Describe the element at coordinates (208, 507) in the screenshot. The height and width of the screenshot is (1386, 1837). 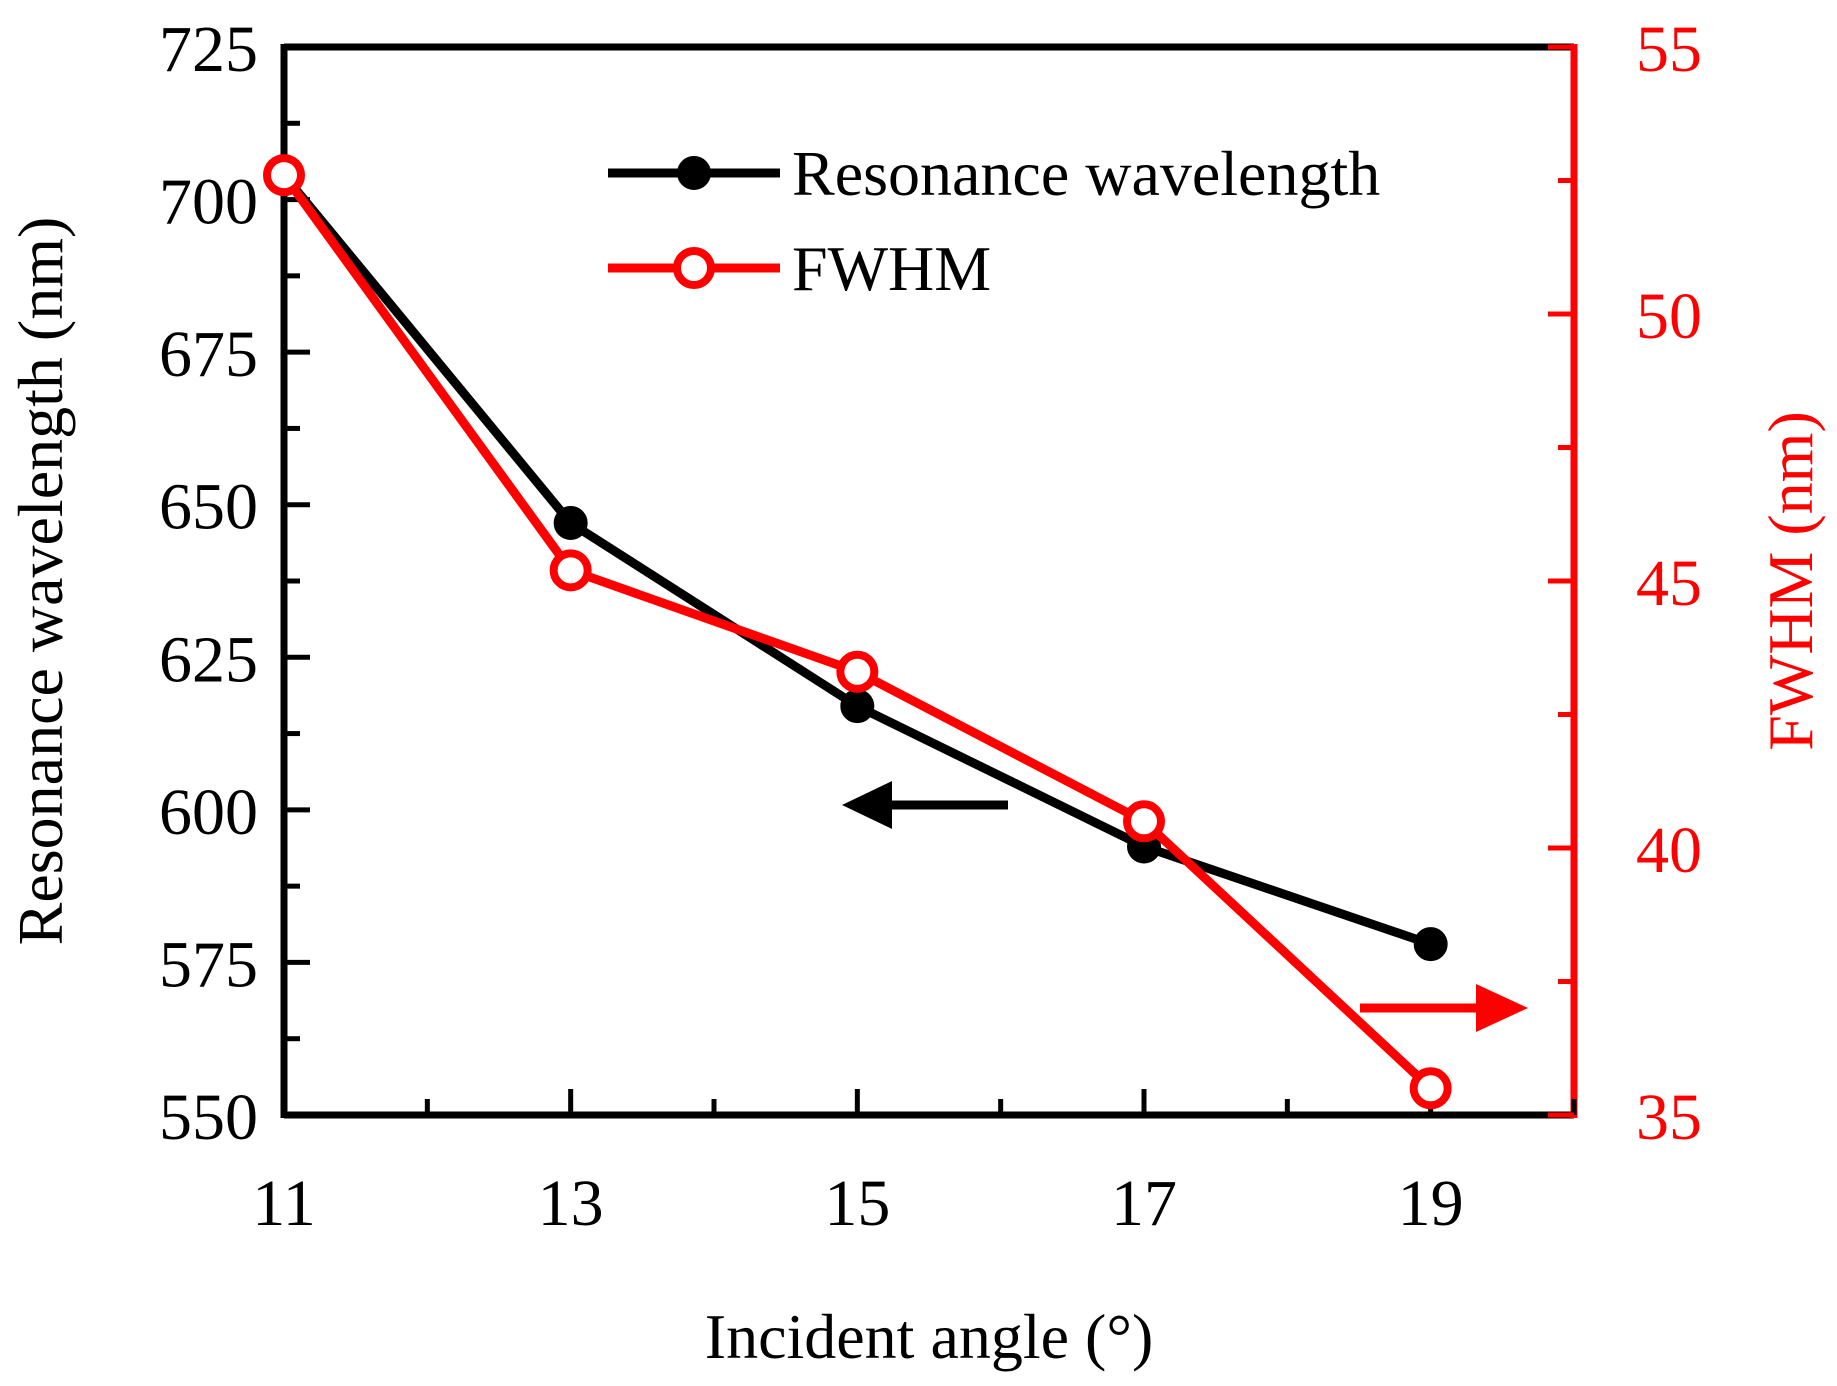
I see `left-tick-label: 650` at that location.